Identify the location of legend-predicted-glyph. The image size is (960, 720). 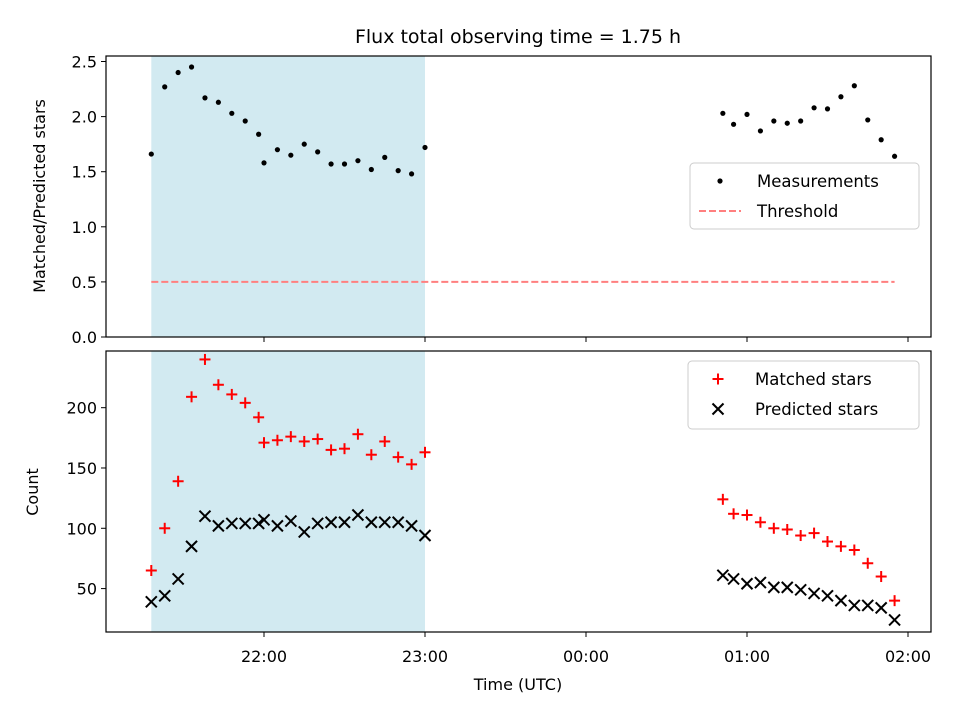
(718, 409).